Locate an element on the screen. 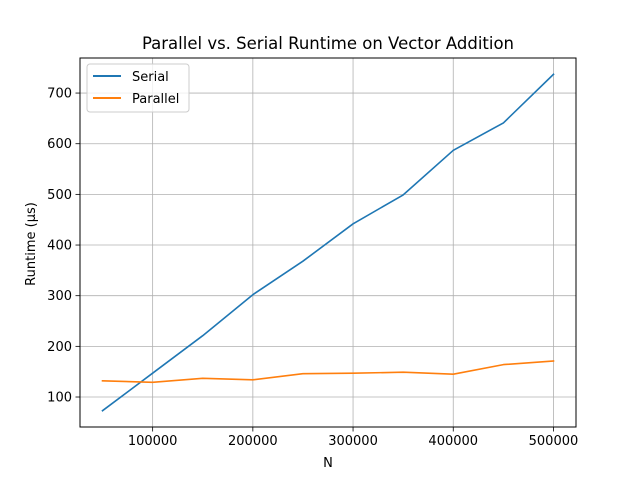 Image resolution: width=640 pixels, height=480 pixels. y-tick-label: 300 is located at coordinates (59, 296).